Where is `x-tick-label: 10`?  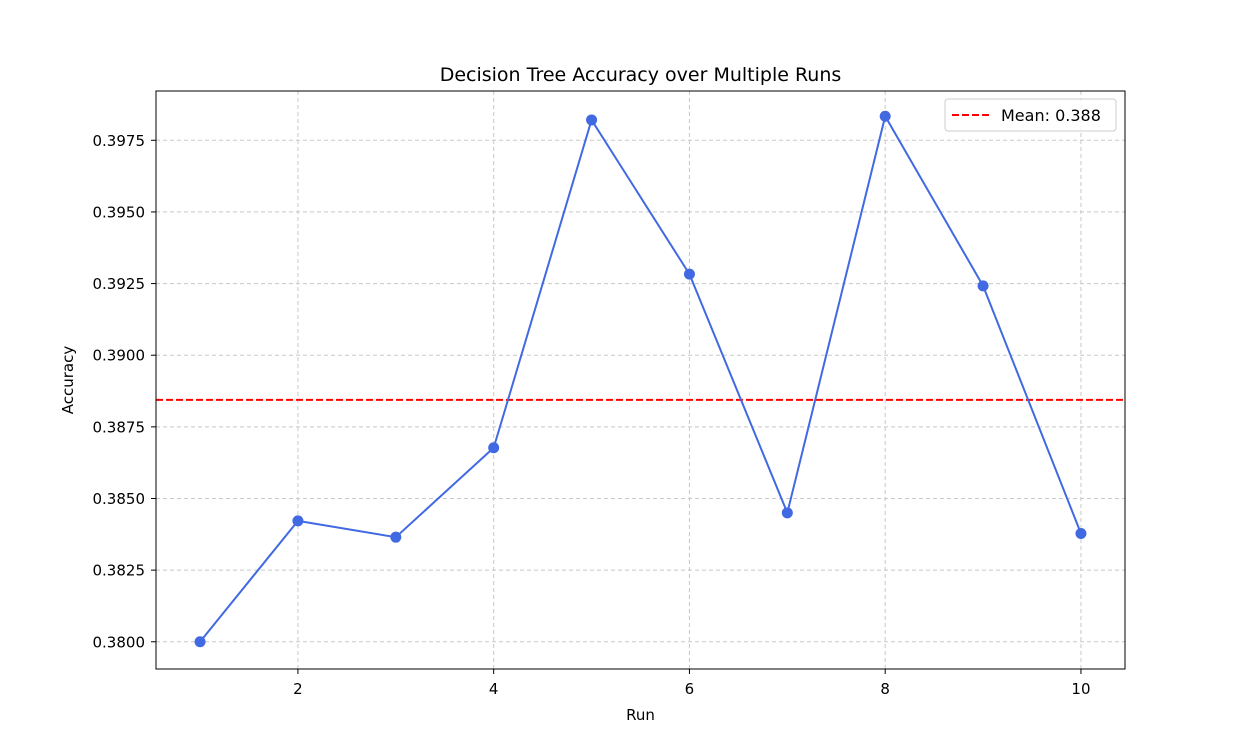 x-tick-label: 10 is located at coordinates (1080, 689).